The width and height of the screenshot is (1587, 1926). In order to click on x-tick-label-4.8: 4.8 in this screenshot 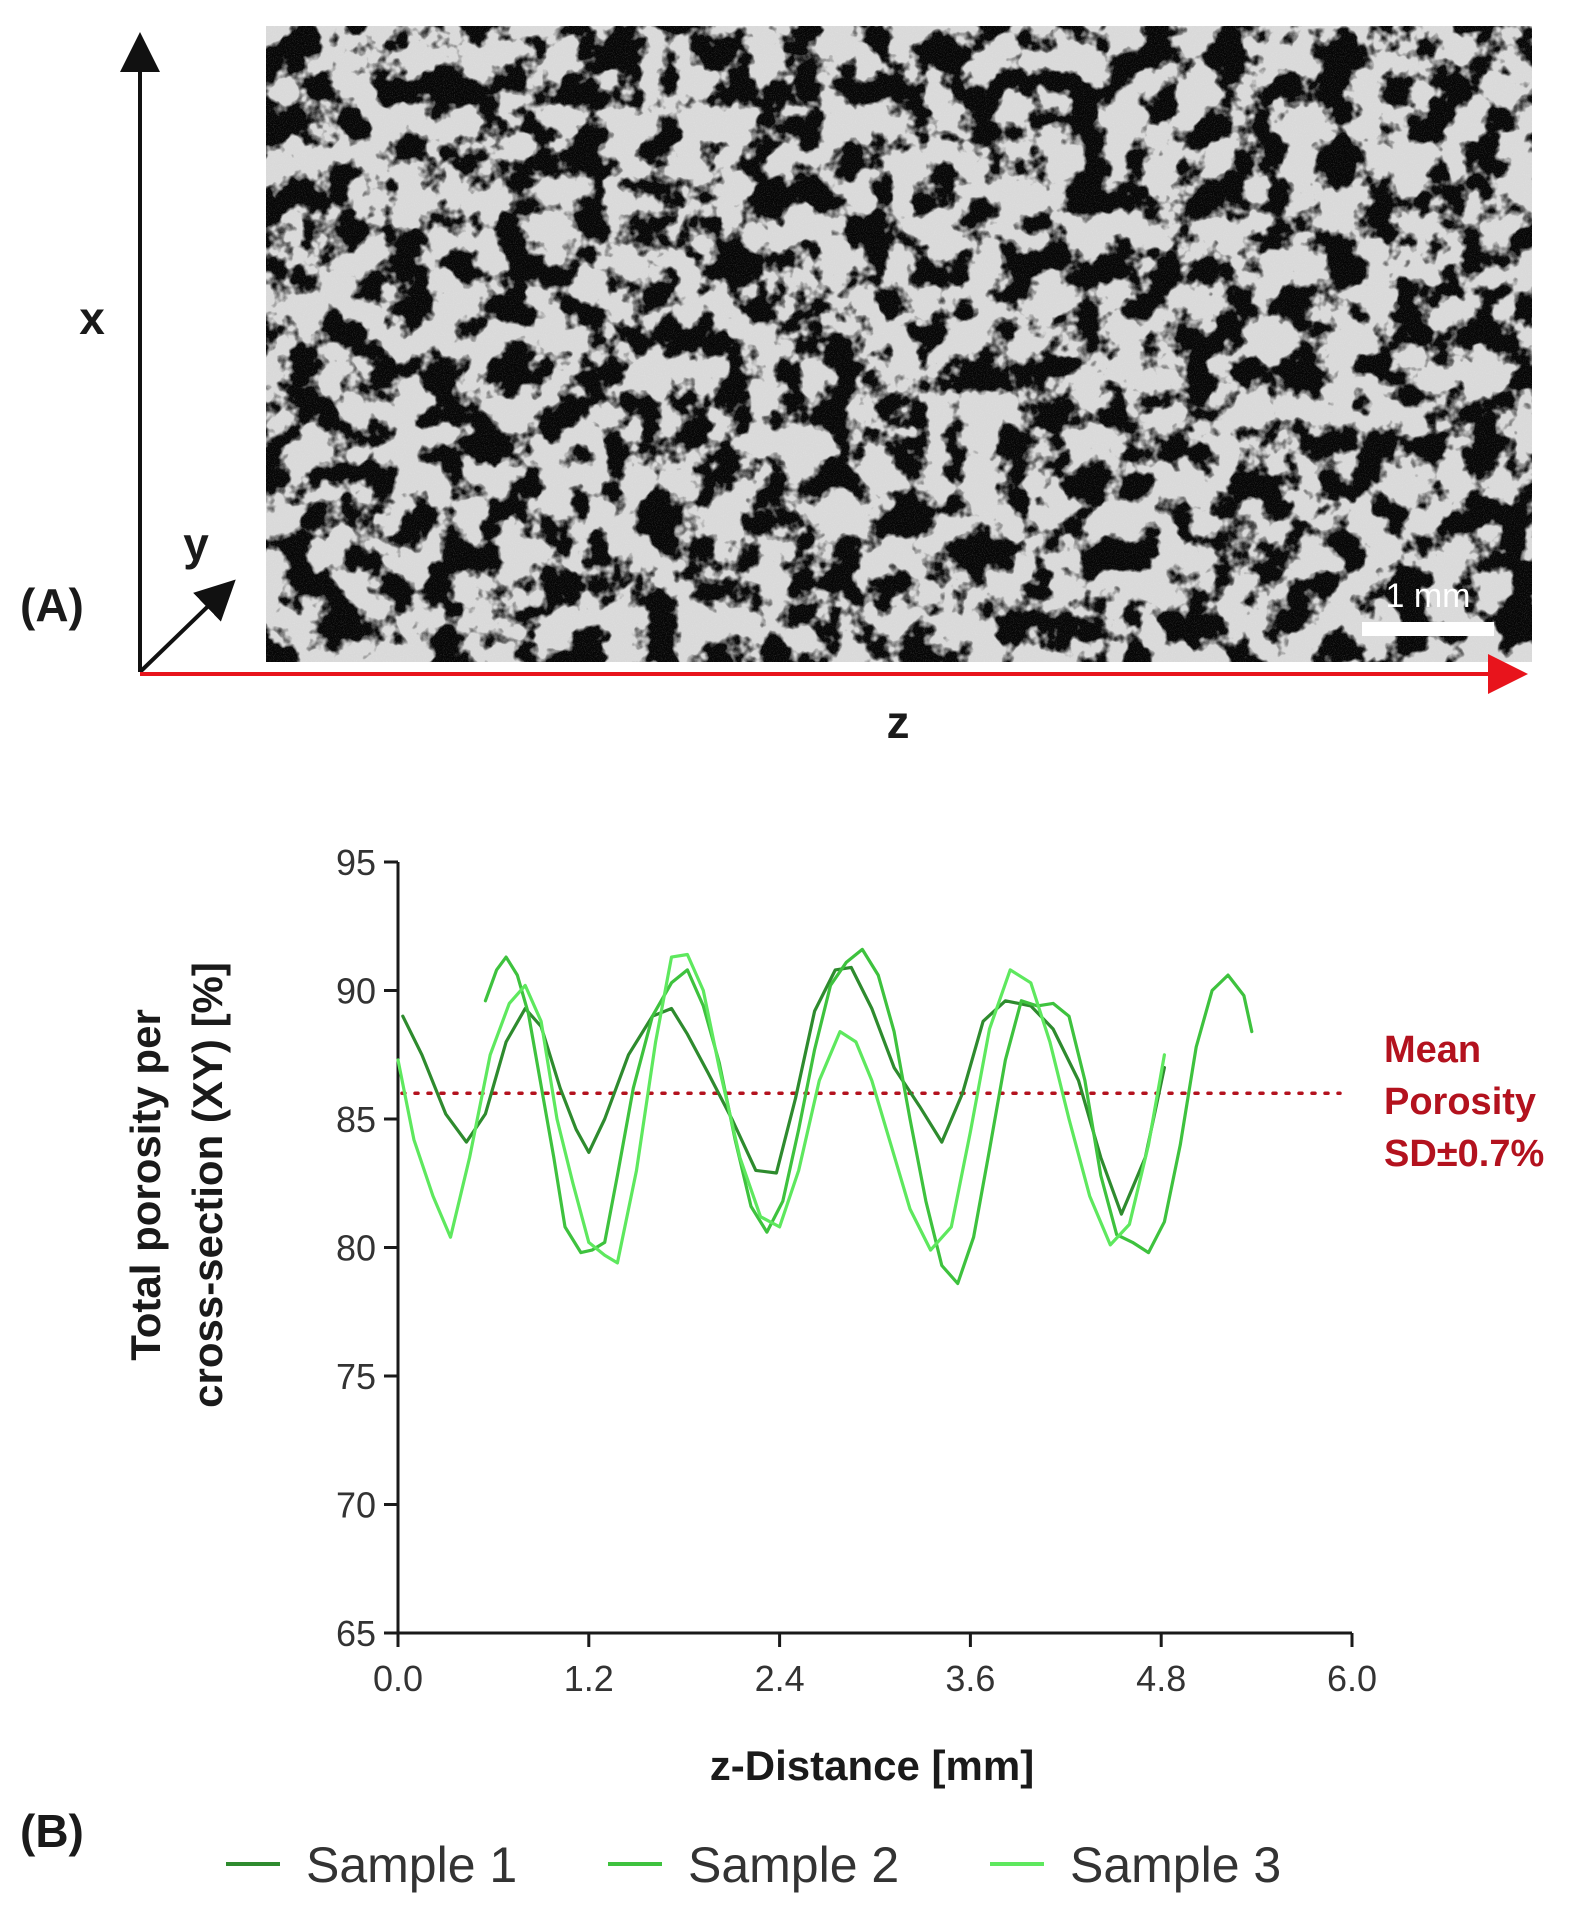, I will do `click(1161, 1678)`.